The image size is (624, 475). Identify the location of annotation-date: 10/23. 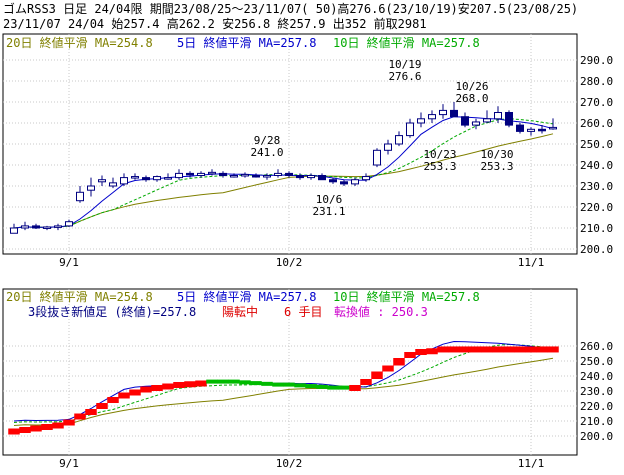
(439, 154).